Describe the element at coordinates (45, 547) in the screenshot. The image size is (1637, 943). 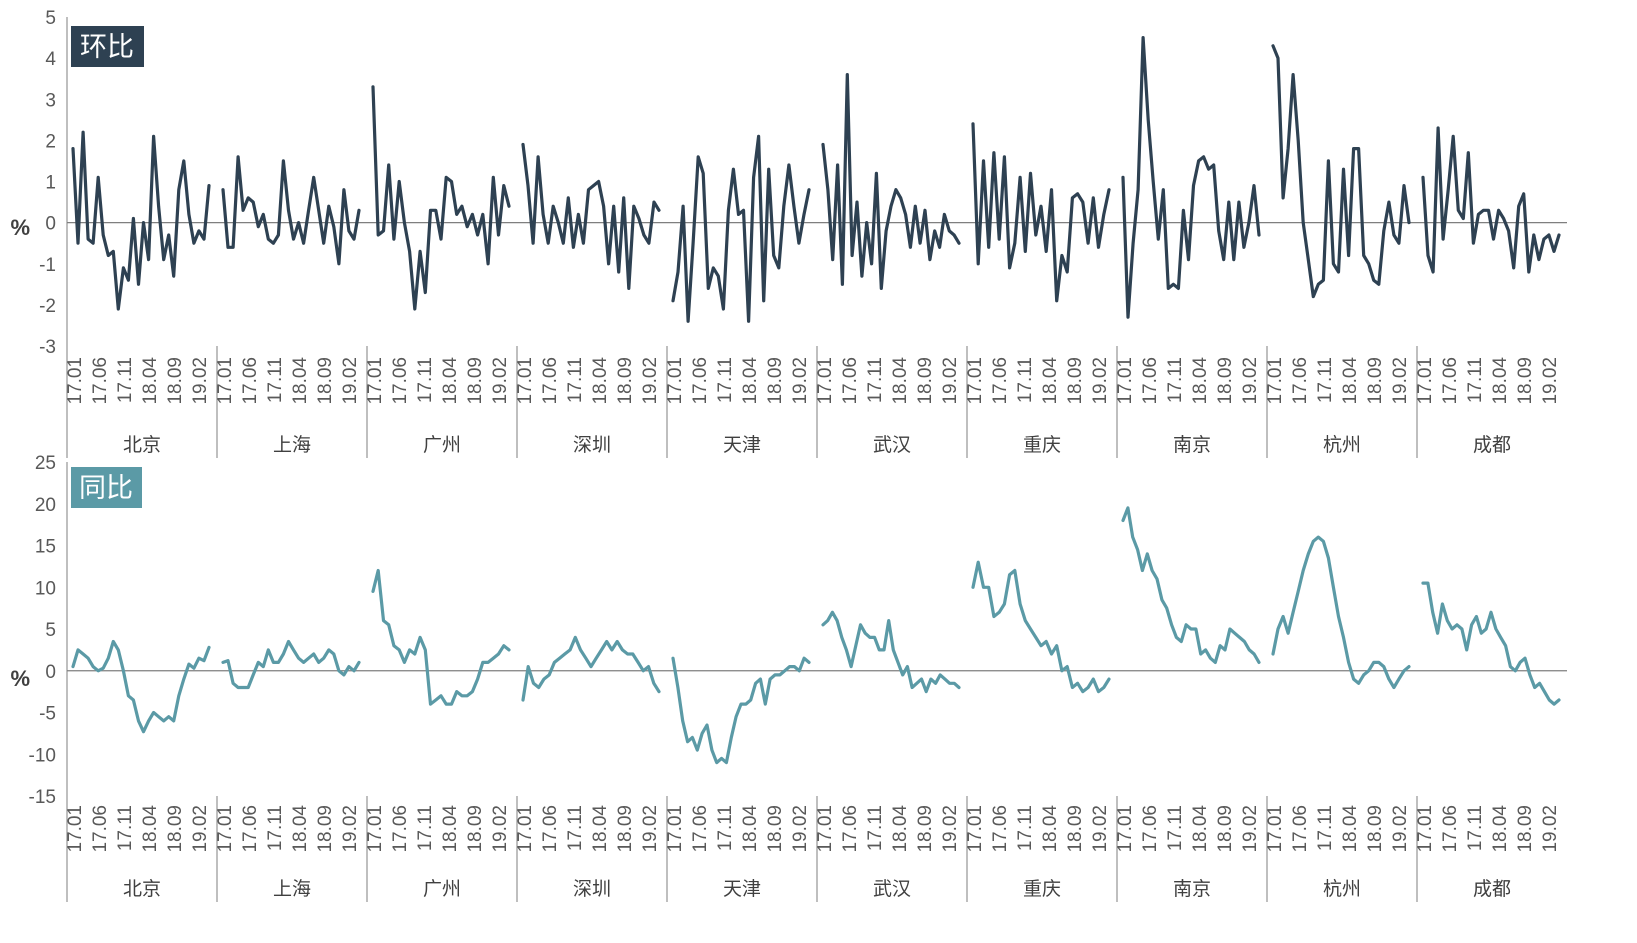
I see `y-tick-label: 15` at that location.